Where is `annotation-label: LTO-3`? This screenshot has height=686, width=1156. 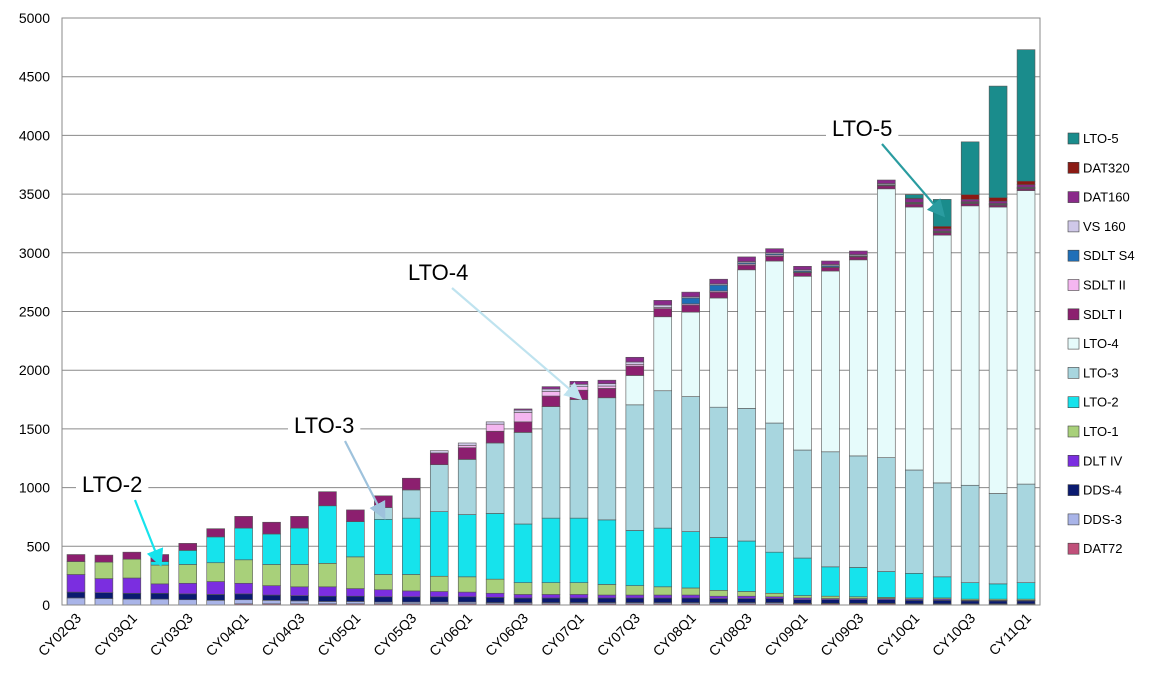
annotation-label: LTO-3 is located at coordinates (324, 425).